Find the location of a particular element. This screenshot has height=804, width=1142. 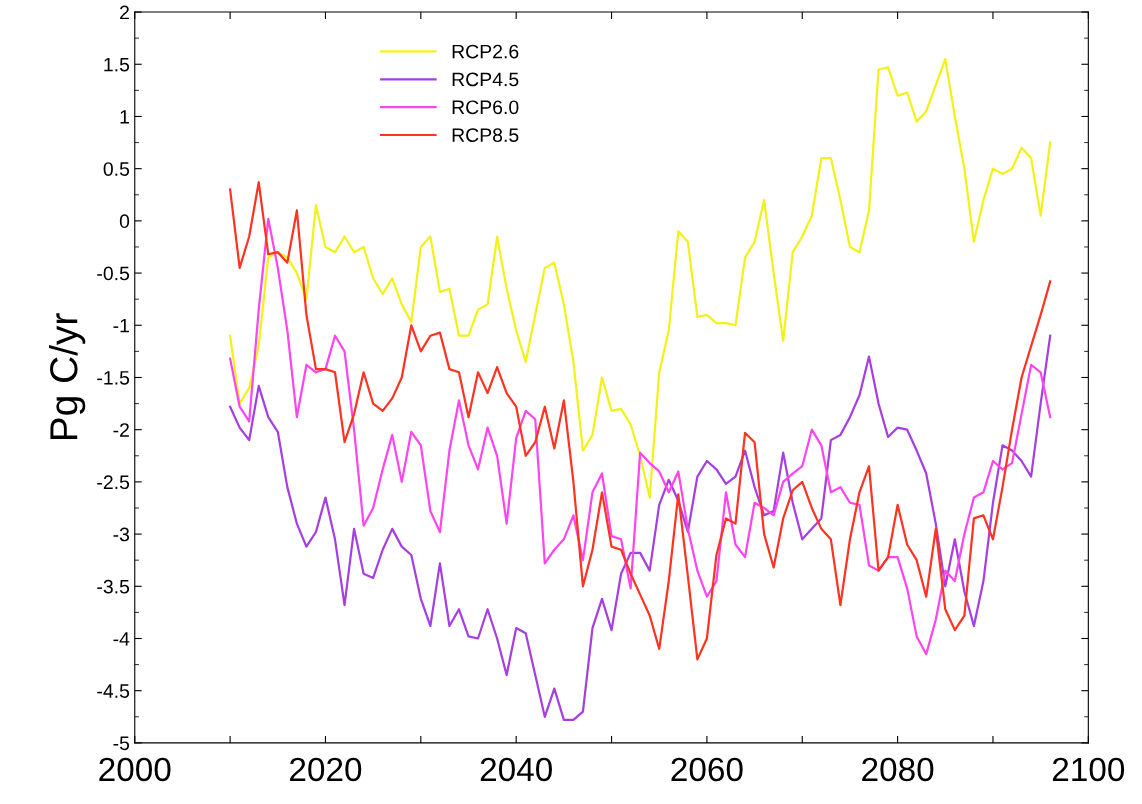

y-tick-label: -5 is located at coordinates (121, 743).